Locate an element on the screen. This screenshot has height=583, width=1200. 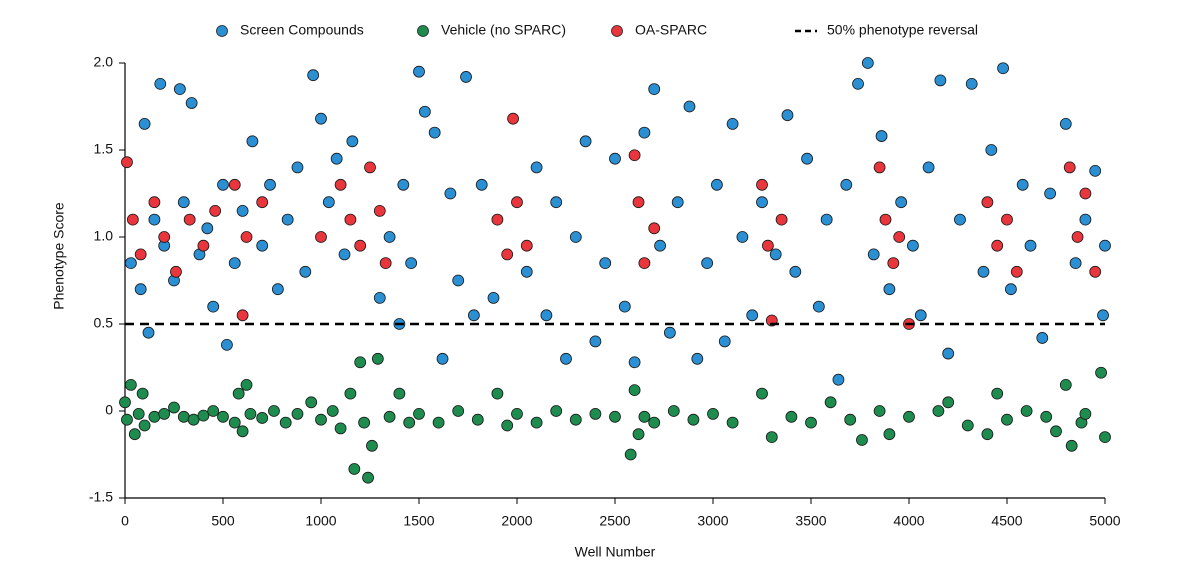
x-axis-label: Well Number is located at coordinates (615, 552).